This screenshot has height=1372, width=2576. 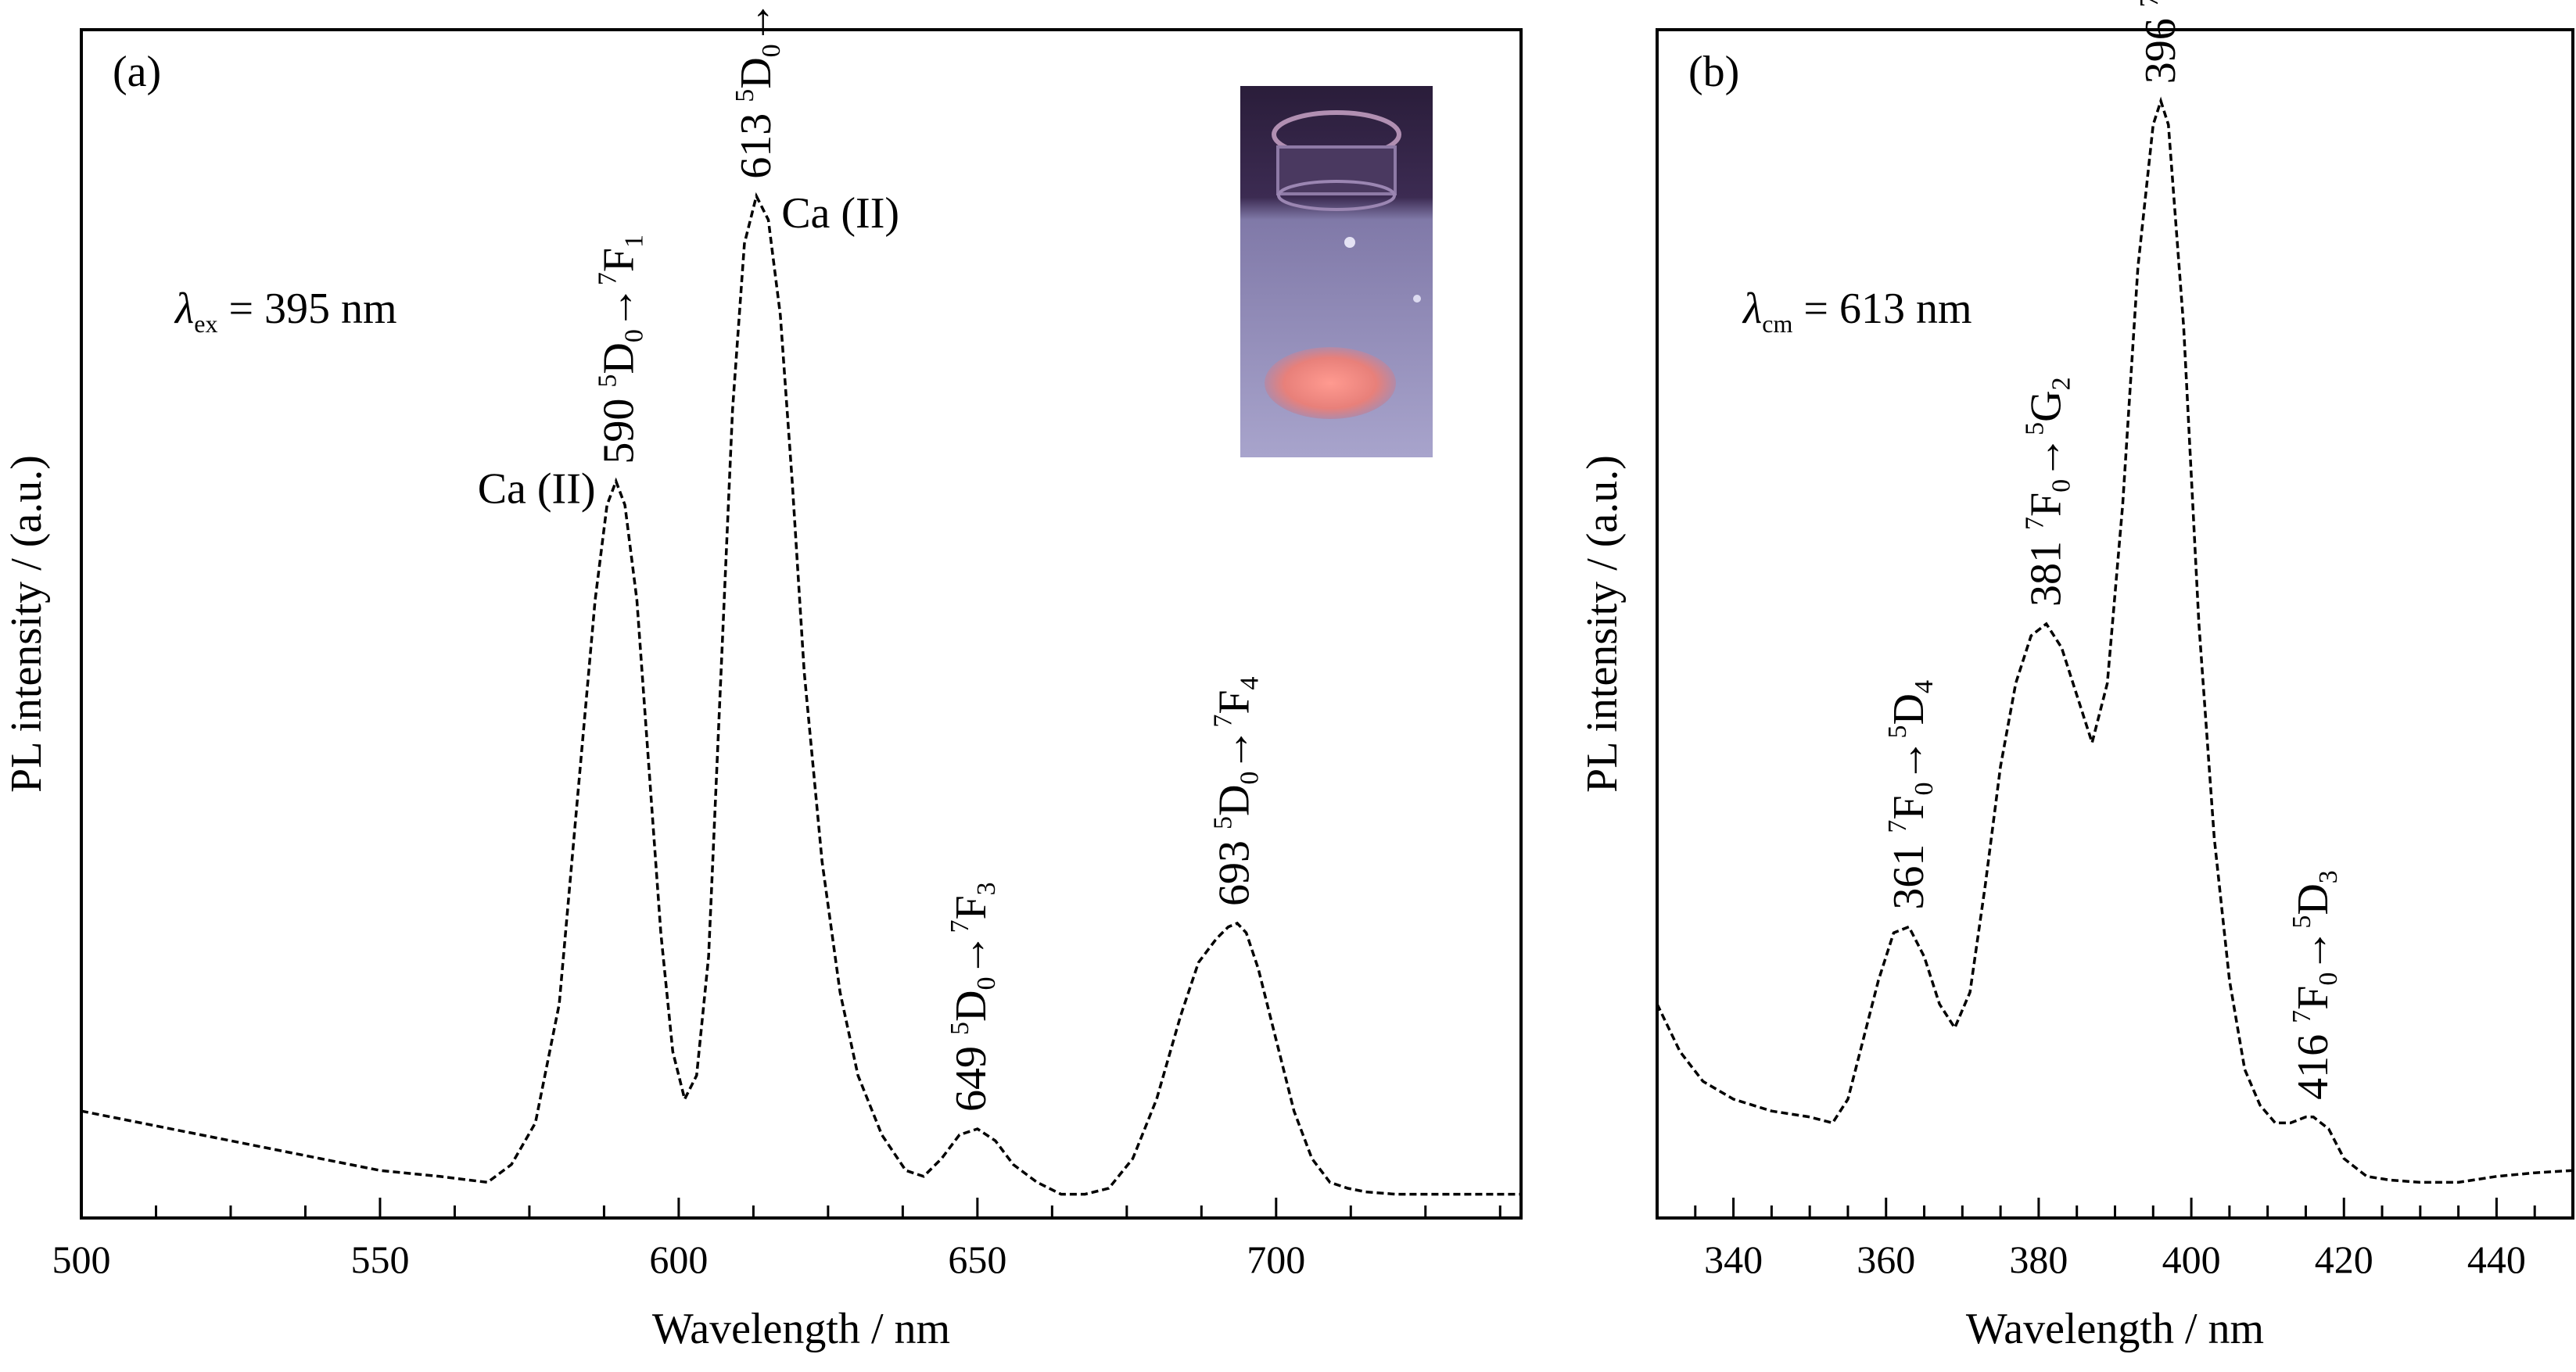 I want to click on panel-b-x-tick-label: 400, so click(x=2191, y=1260).